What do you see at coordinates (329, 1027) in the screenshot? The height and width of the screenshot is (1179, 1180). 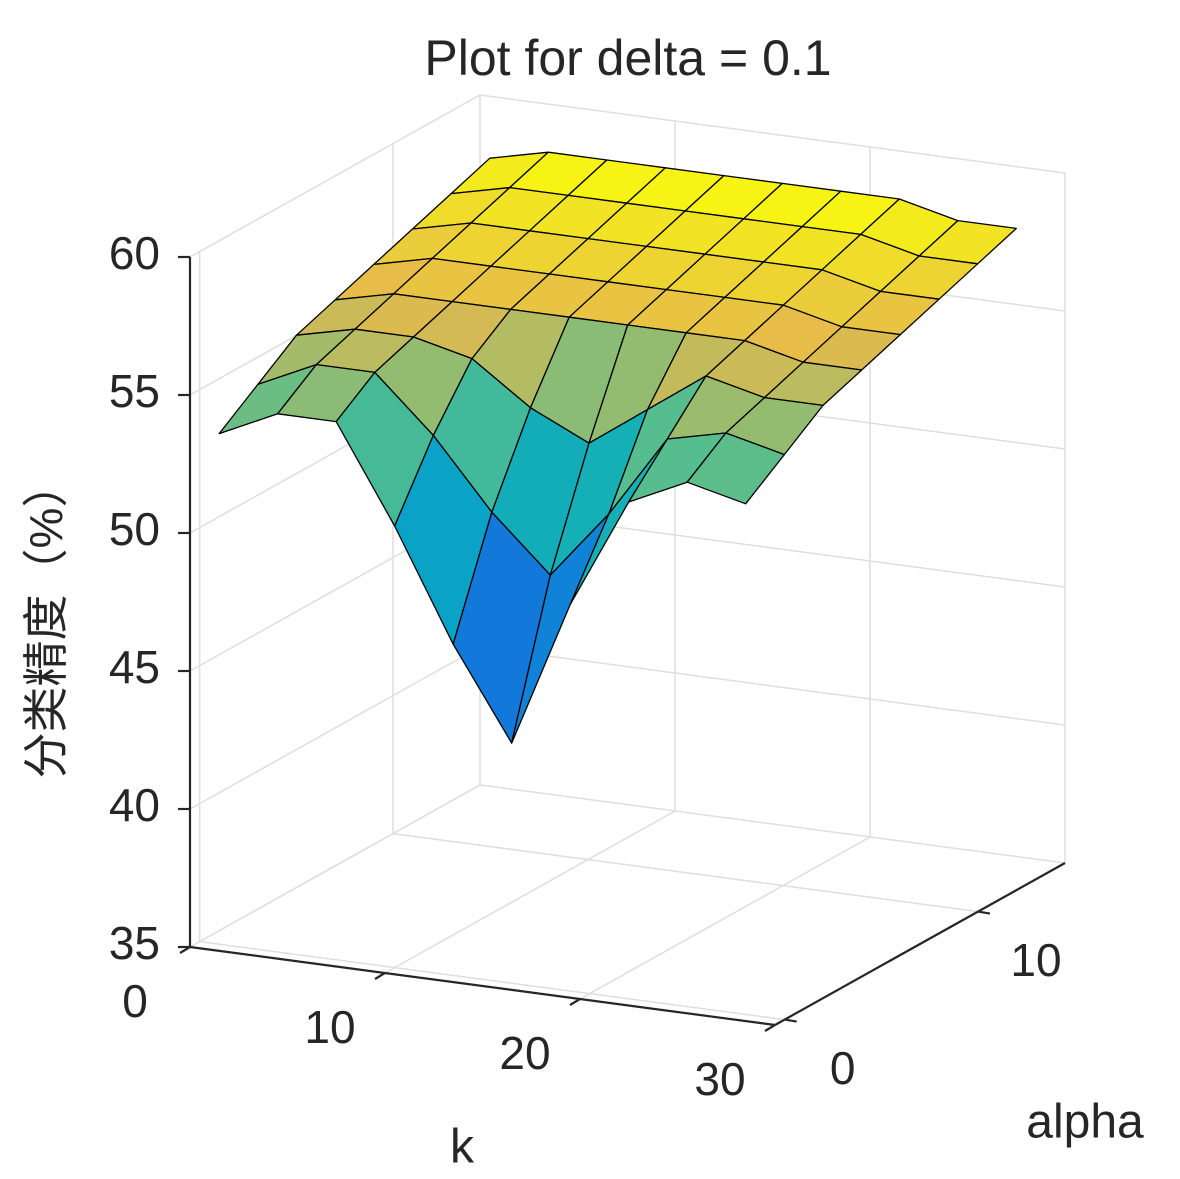 I see `x-tick-label: 10` at bounding box center [329, 1027].